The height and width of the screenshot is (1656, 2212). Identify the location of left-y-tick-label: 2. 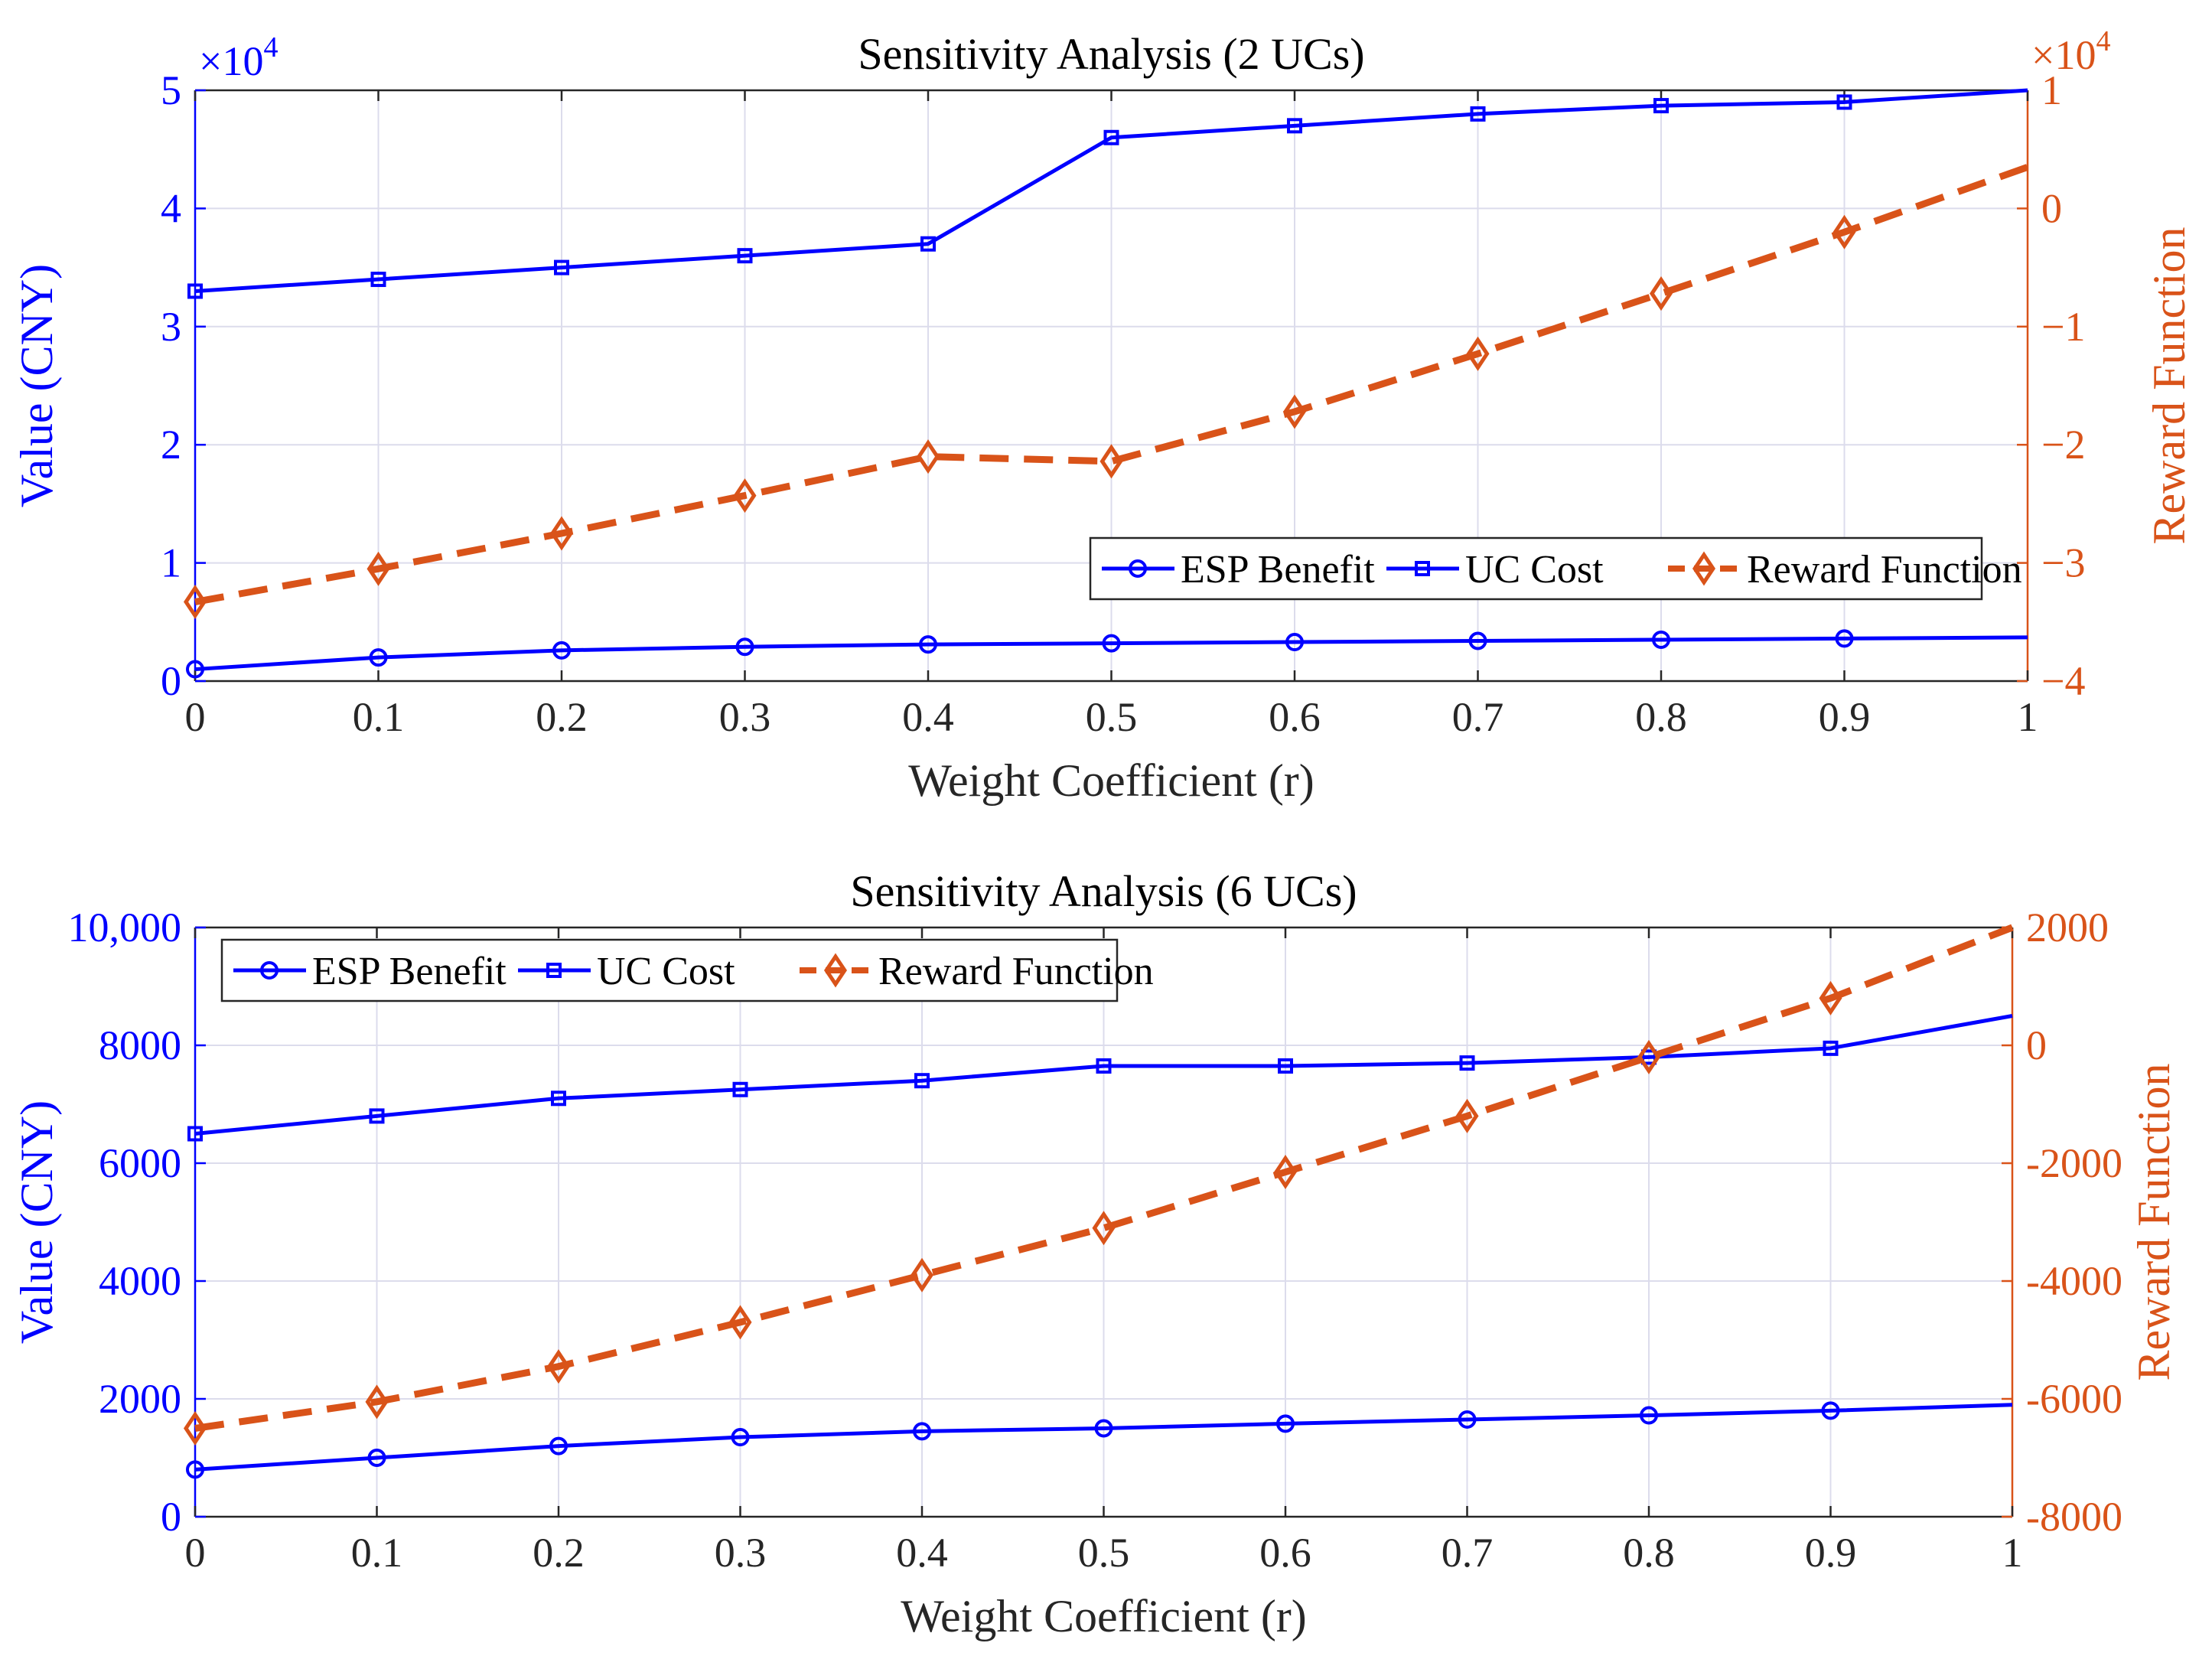
(171, 445).